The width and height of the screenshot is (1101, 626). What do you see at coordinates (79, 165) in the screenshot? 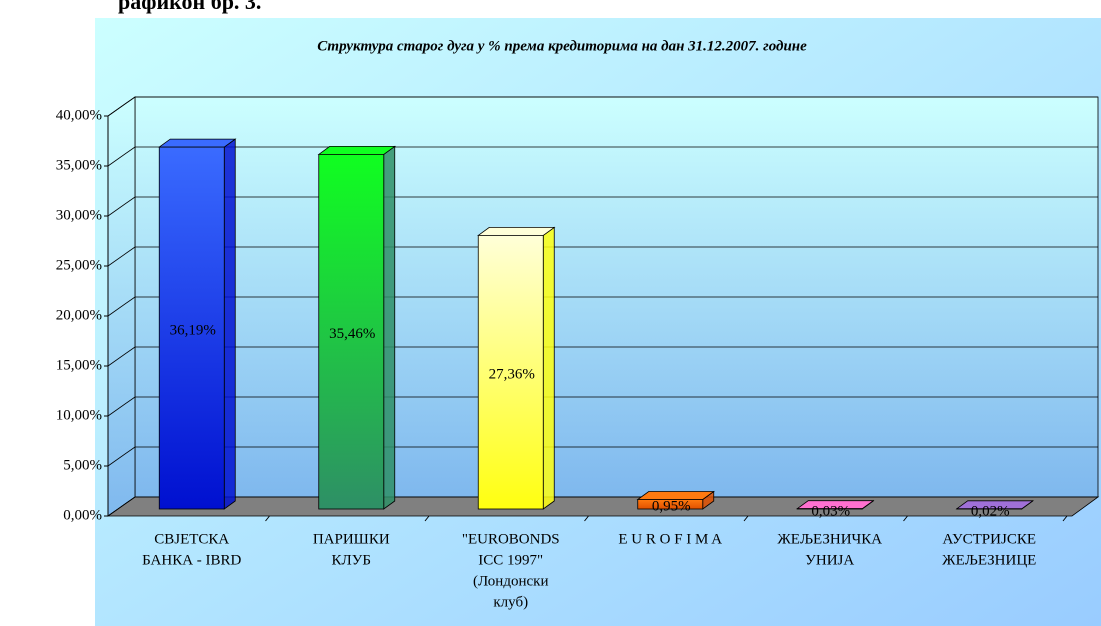
I see `y-tick-label: 35,00%` at bounding box center [79, 165].